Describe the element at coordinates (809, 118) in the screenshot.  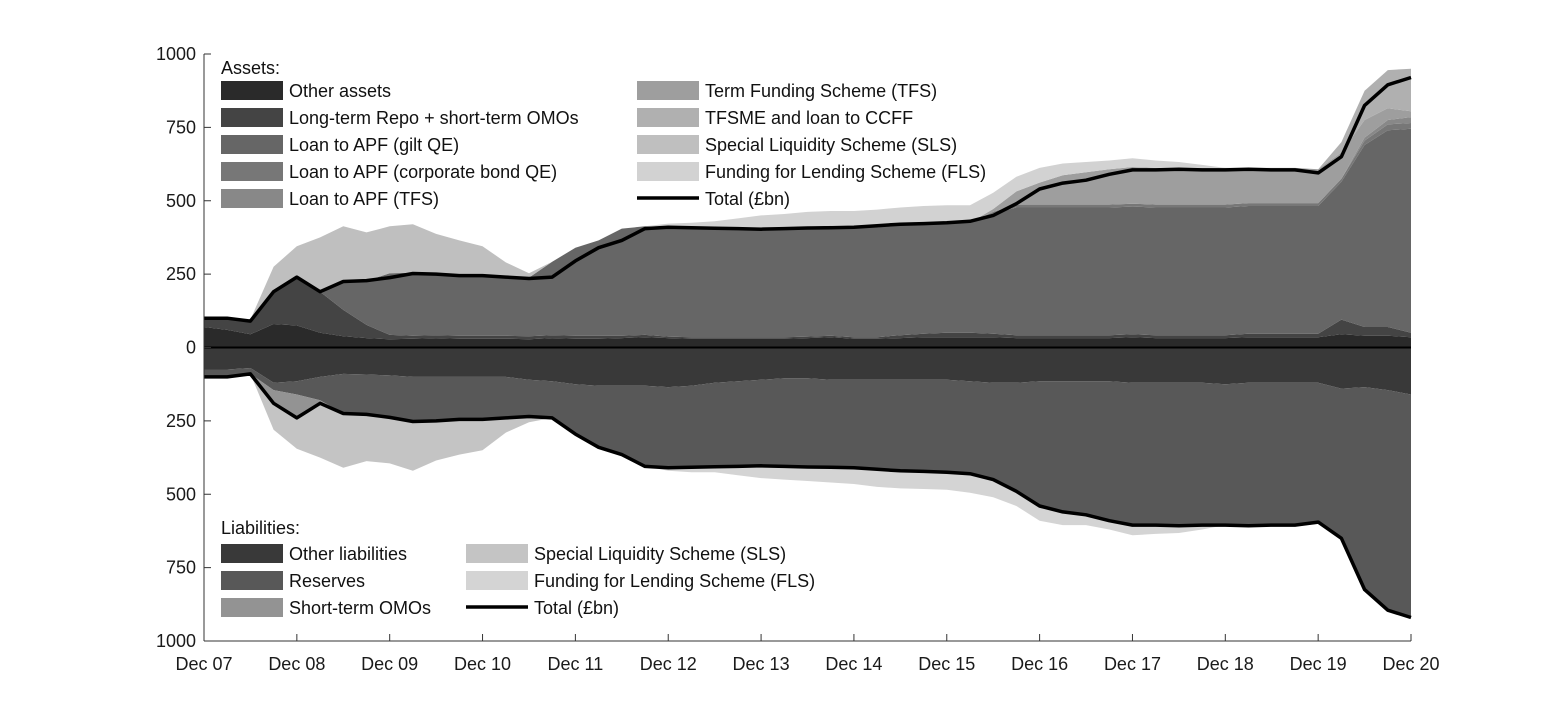
I see `legend-label: TFSME and loan to CCFF` at that location.